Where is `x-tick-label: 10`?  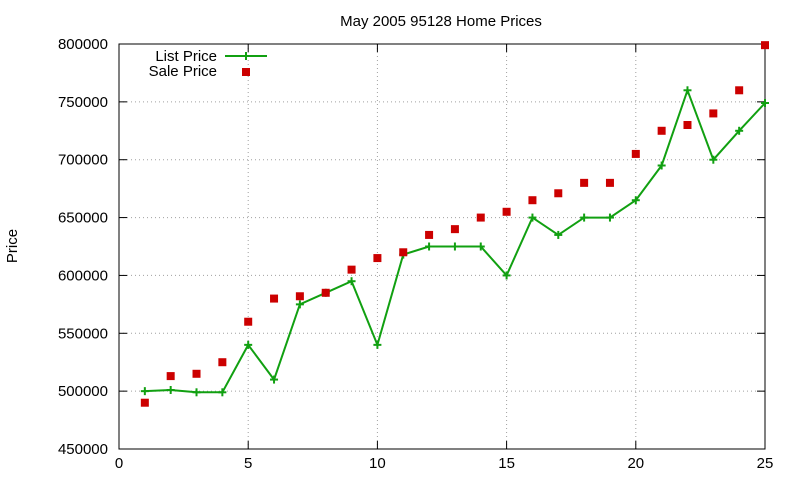 x-tick-label: 10 is located at coordinates (377, 463).